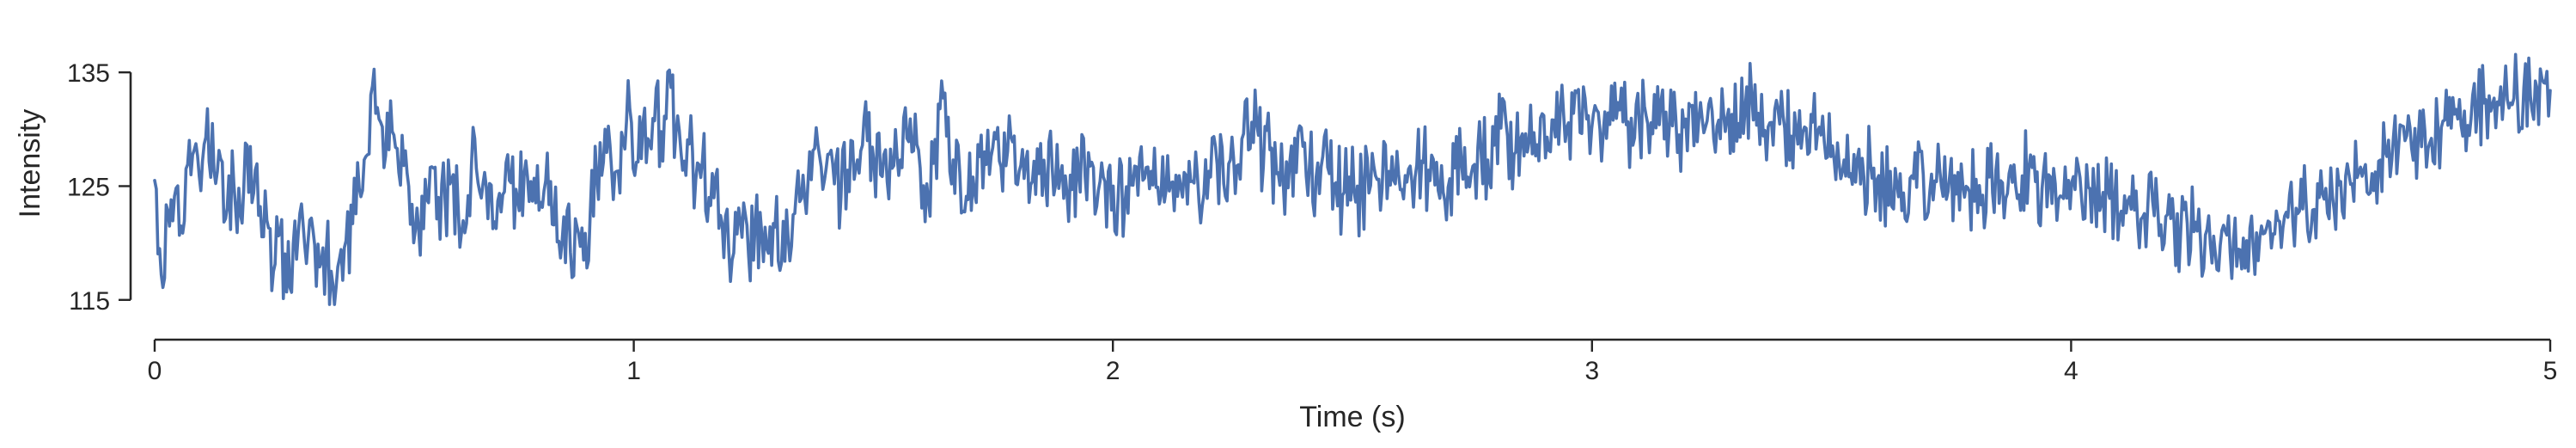 This screenshot has height=448, width=2576. What do you see at coordinates (88, 187) in the screenshot?
I see `y-tick-label: 125` at bounding box center [88, 187].